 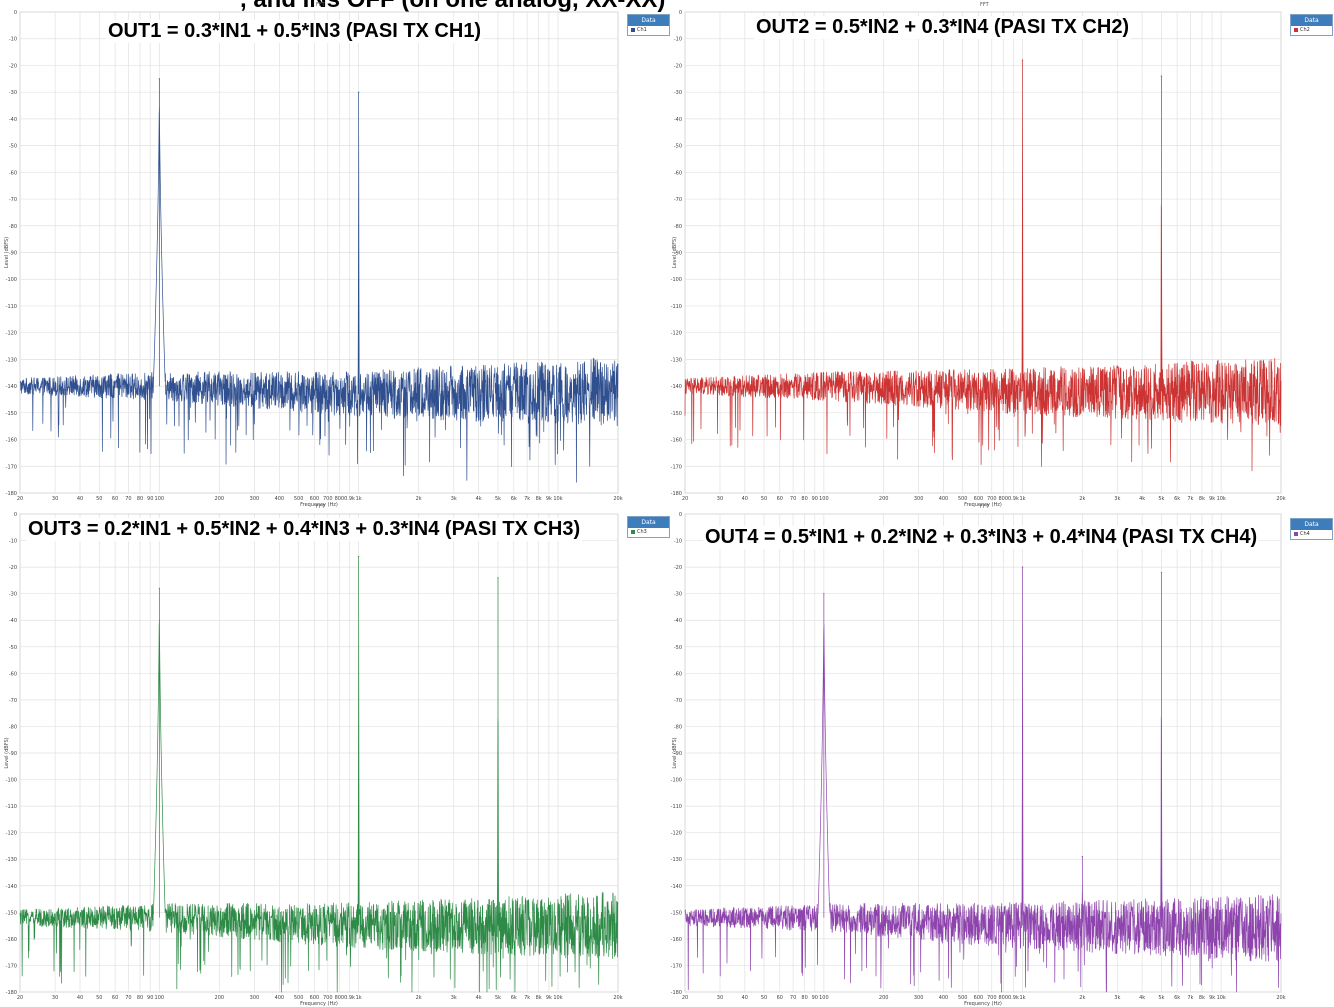 I want to click on y-tick-label: -40, so click(x=13, y=120).